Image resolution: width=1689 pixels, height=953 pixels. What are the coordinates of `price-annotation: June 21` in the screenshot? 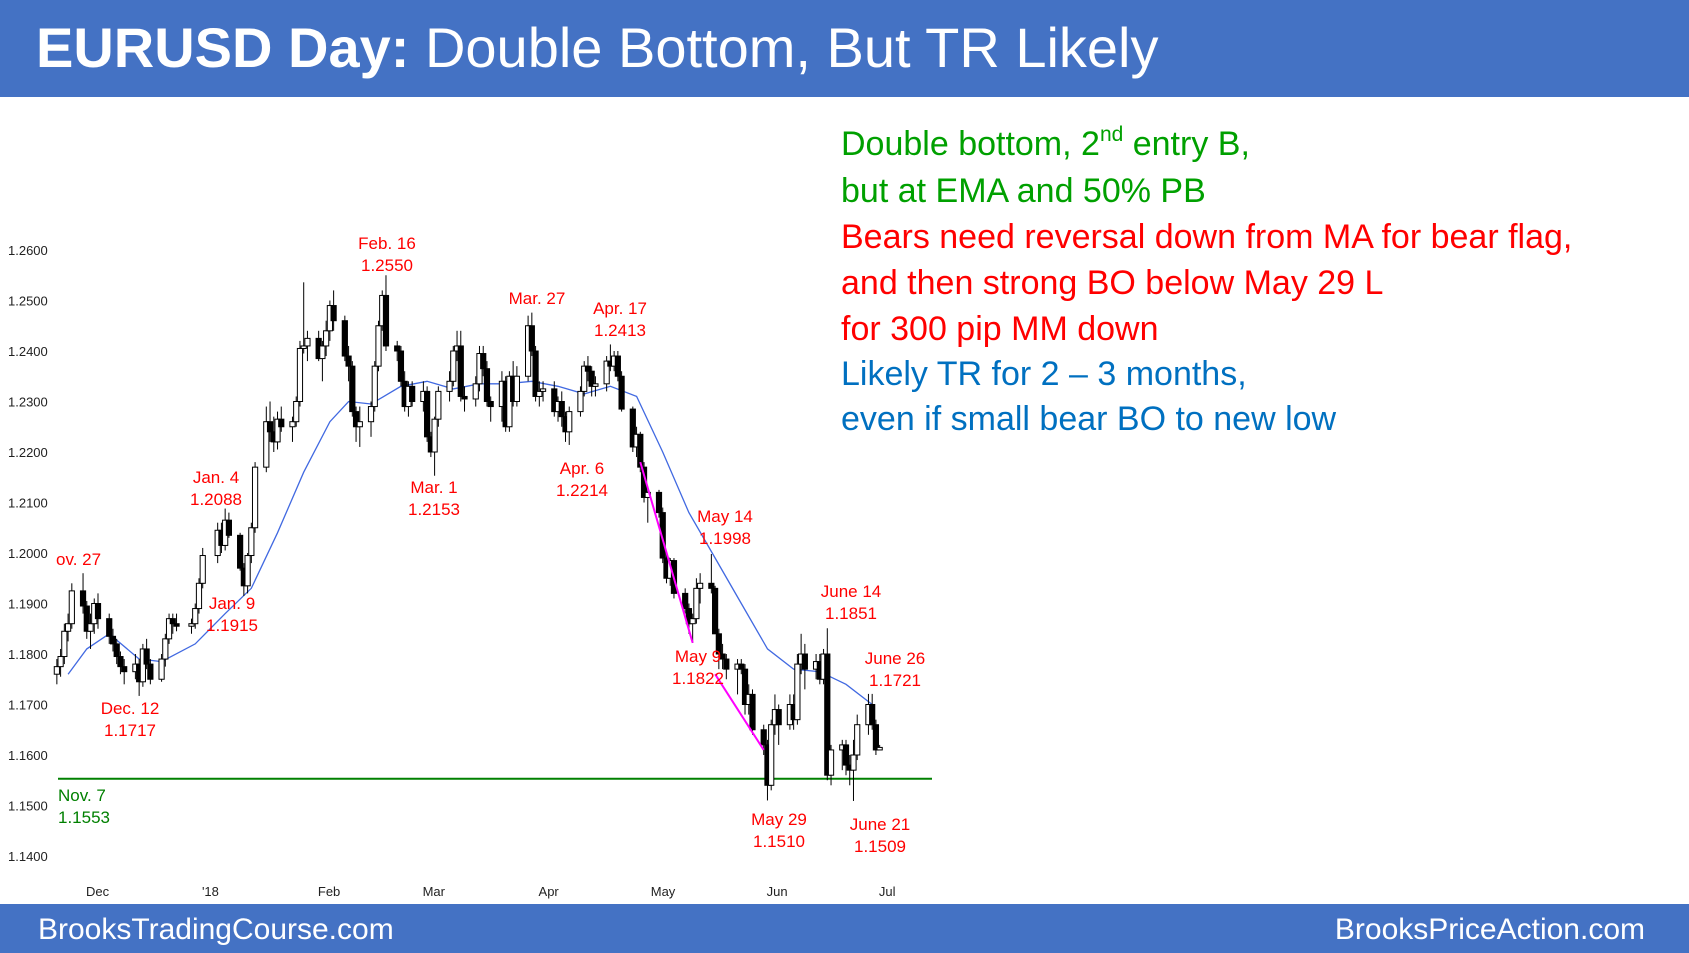 It's located at (880, 824).